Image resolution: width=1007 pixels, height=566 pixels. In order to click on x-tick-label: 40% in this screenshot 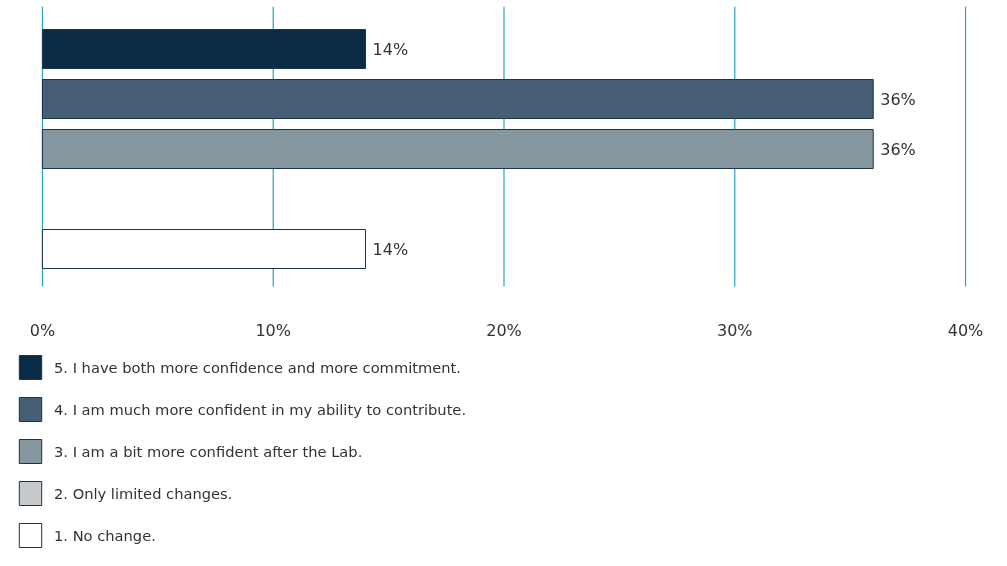, I will do `click(965, 330)`.